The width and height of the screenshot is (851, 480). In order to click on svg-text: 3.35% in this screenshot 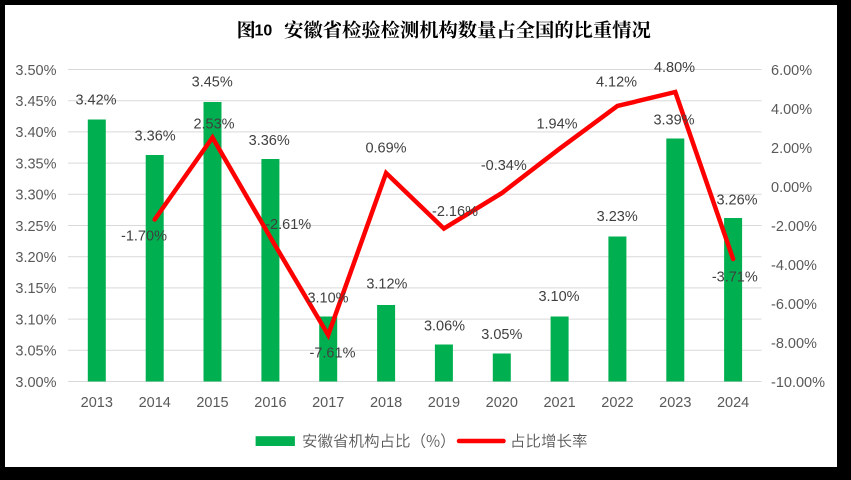, I will do `click(35, 164)`.